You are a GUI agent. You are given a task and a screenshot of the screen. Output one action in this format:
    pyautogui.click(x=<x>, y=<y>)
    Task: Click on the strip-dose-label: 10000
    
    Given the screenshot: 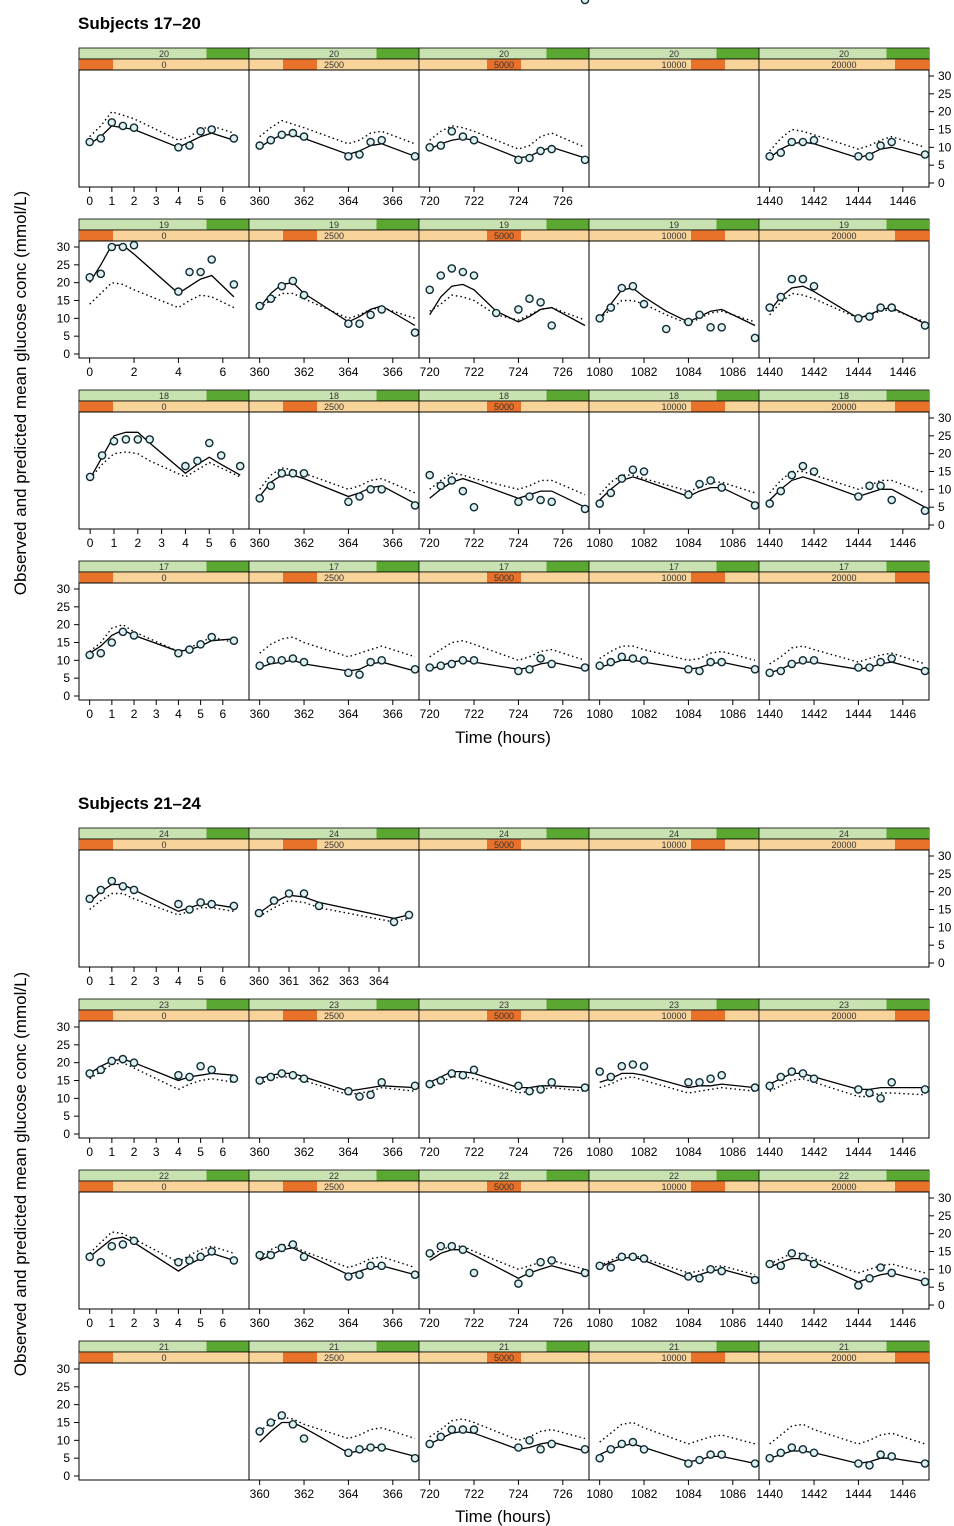 What is the action you would take?
    pyautogui.click(x=673, y=236)
    